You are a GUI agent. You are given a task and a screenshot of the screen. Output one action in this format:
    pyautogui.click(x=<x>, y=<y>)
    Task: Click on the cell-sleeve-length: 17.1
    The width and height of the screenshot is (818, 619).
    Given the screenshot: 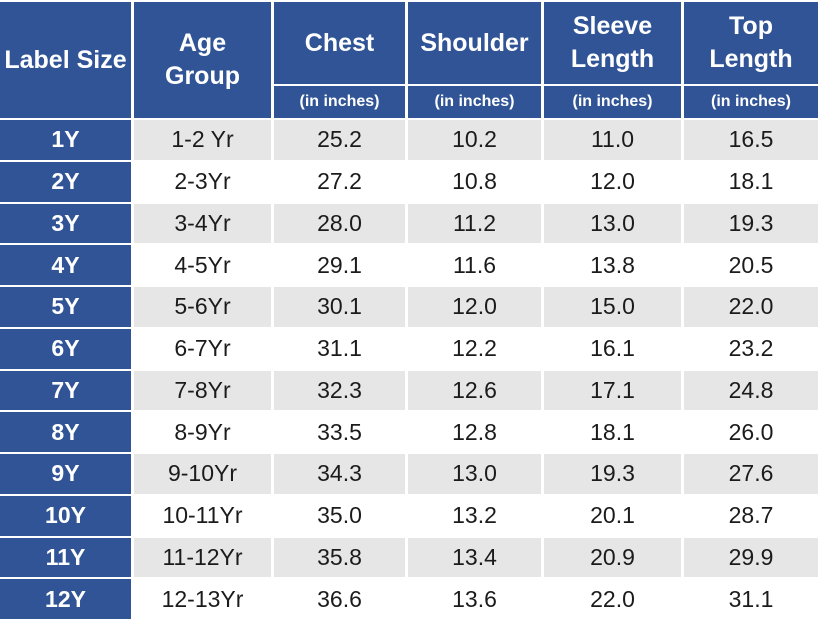 What is the action you would take?
    pyautogui.click(x=612, y=390)
    